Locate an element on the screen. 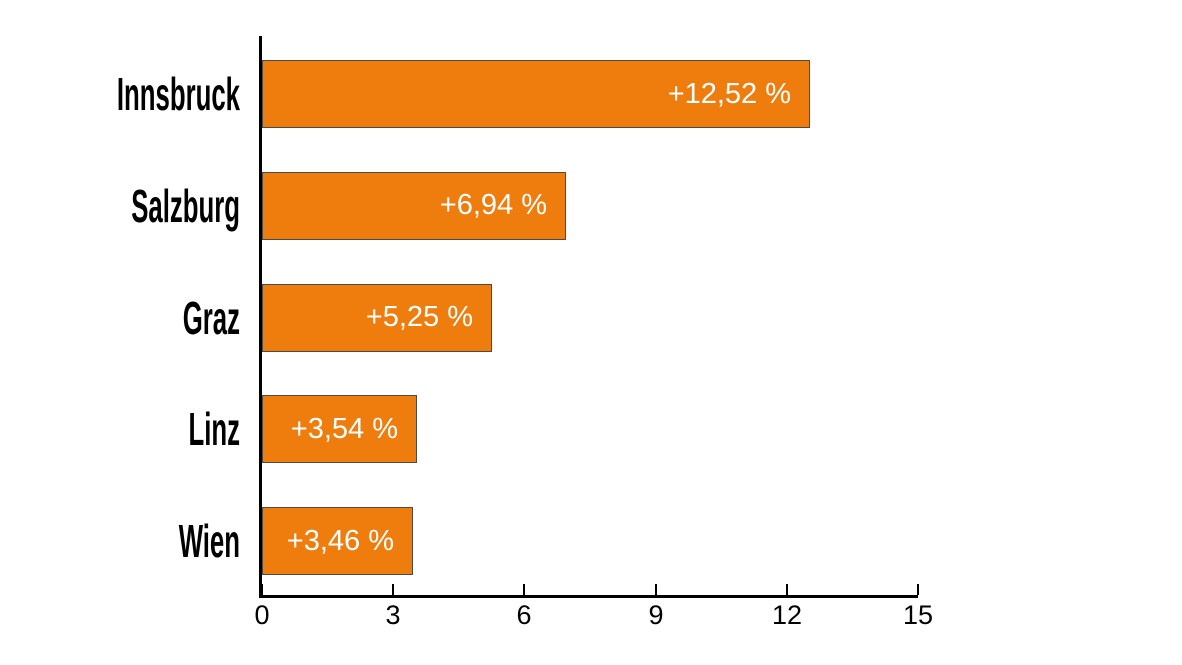 The image size is (1182, 665). category-label: Linz is located at coordinates (214, 429).